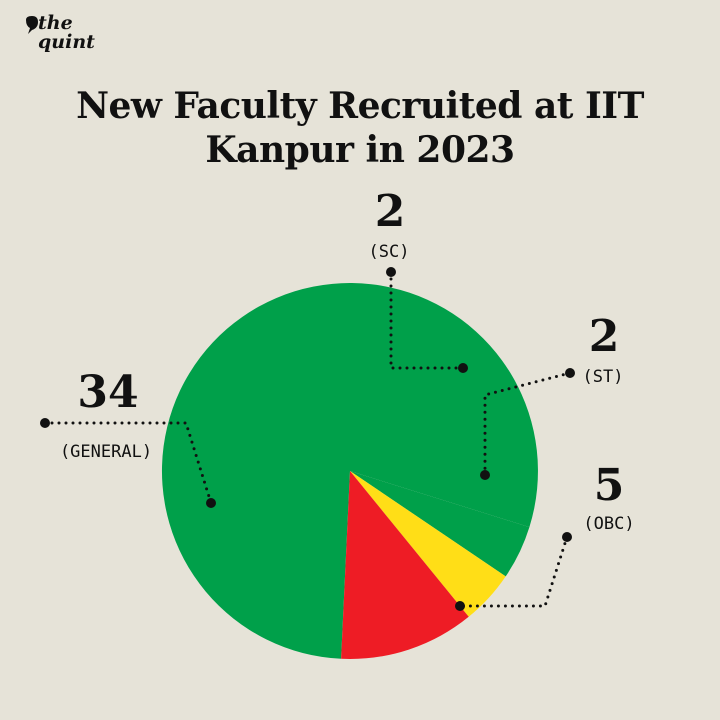  I want to click on category-label-obc: (OBC), so click(608, 524).